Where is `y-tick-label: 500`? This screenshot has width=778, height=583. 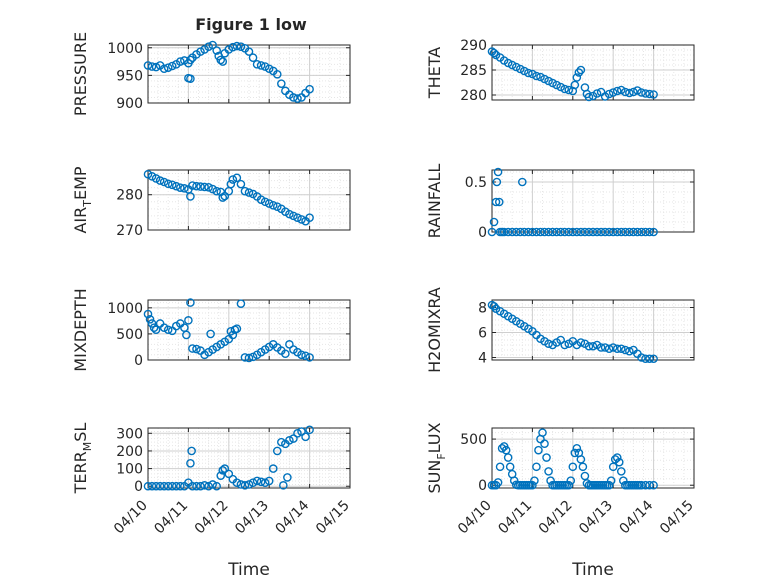 y-tick-label: 500 is located at coordinates (473, 440).